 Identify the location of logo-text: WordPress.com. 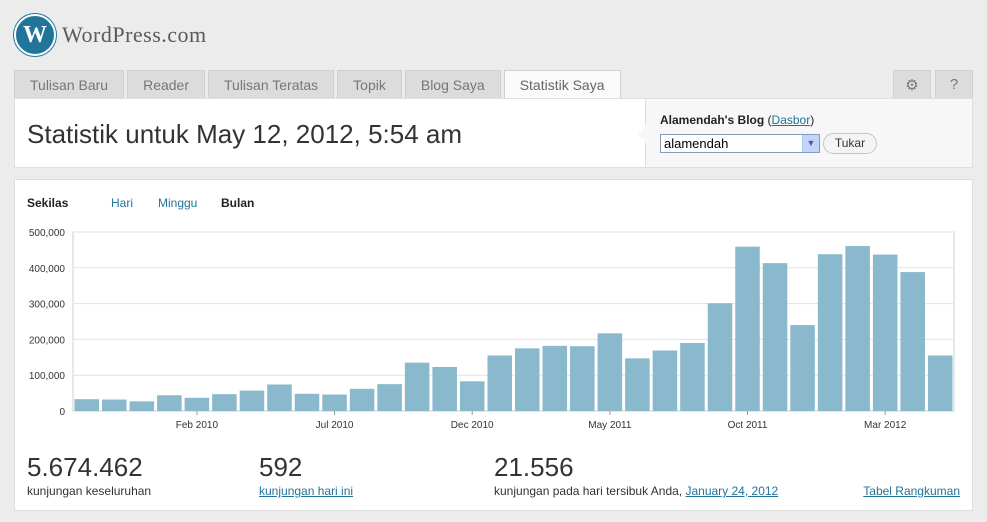
(134, 34).